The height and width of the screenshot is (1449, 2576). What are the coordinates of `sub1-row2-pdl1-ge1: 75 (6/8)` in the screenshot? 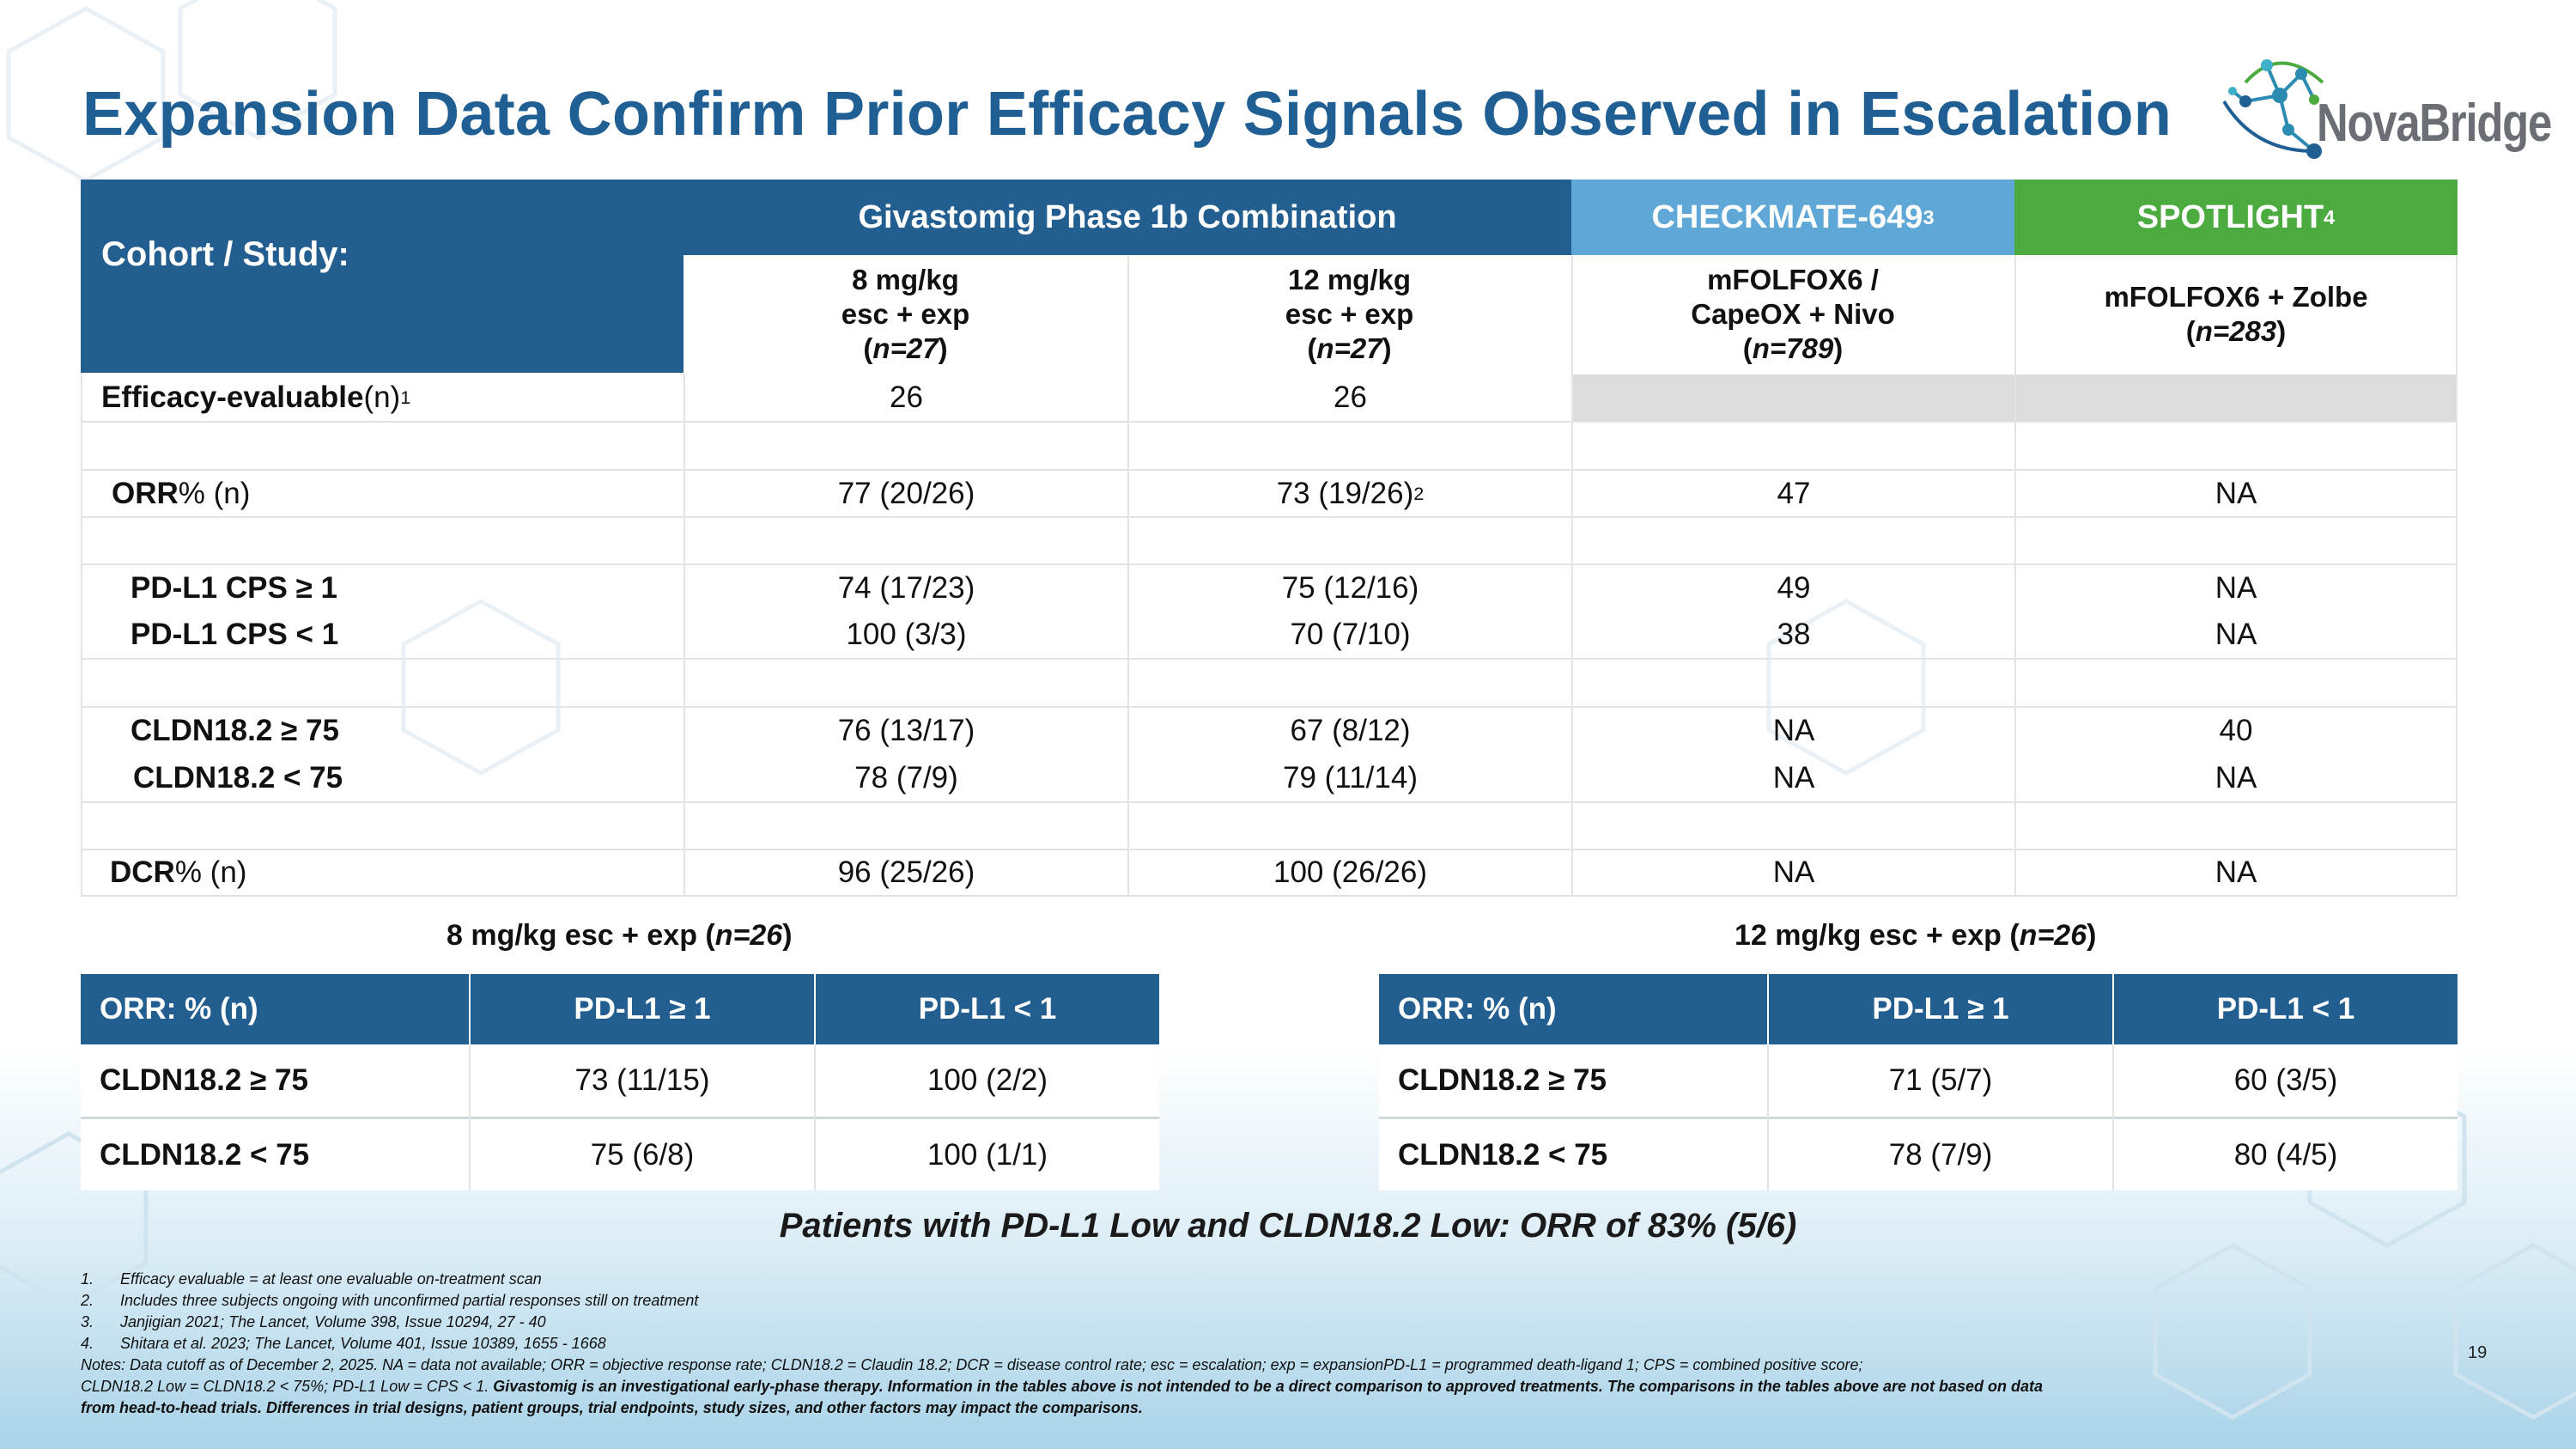 It's located at (642, 1154).